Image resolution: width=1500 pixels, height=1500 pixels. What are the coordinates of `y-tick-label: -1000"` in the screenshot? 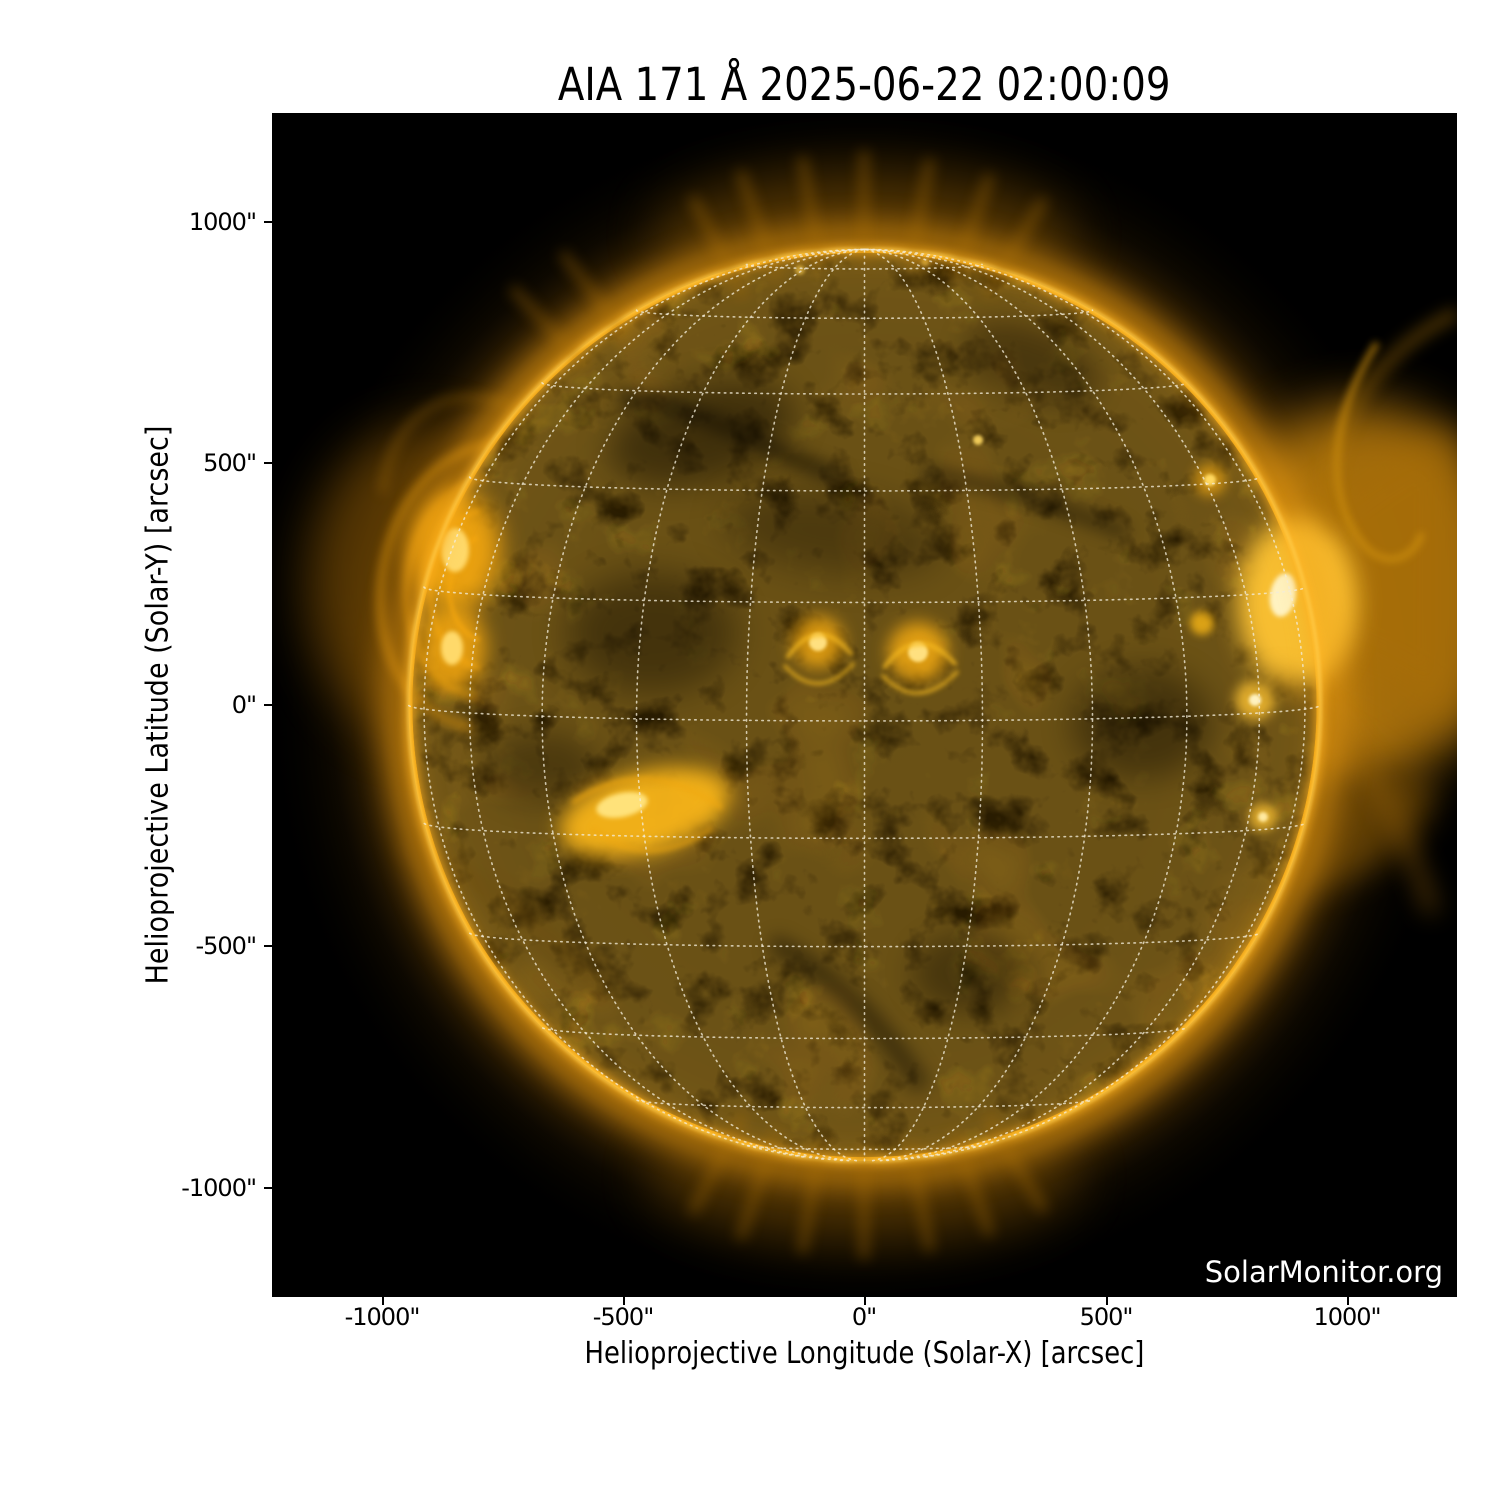 It's located at (219, 1188).